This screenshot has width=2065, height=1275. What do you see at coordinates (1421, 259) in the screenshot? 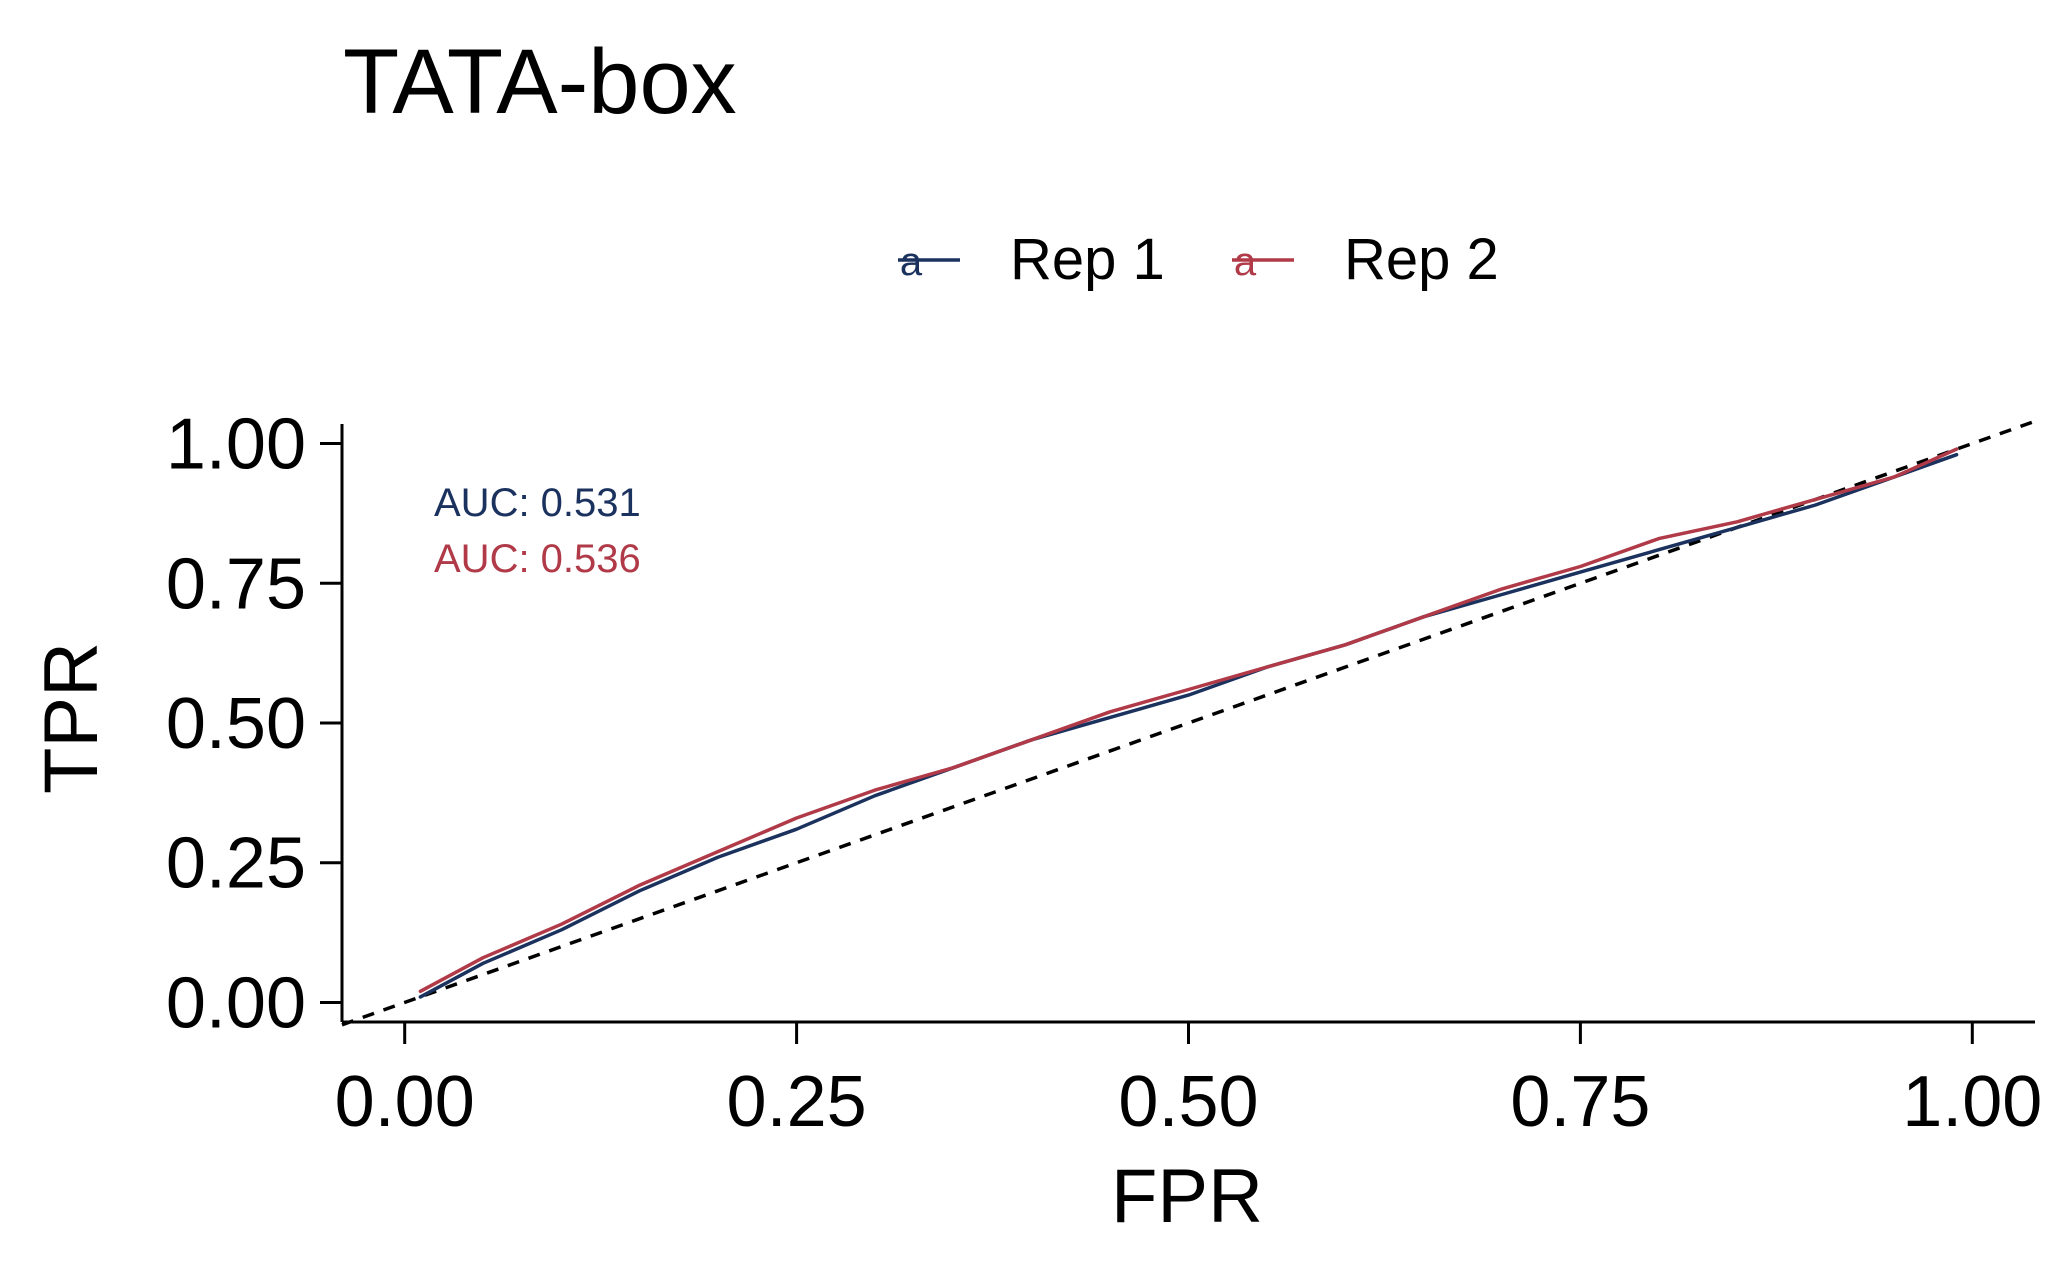
I see `legend-label-rep-2: Rep 2` at bounding box center [1421, 259].